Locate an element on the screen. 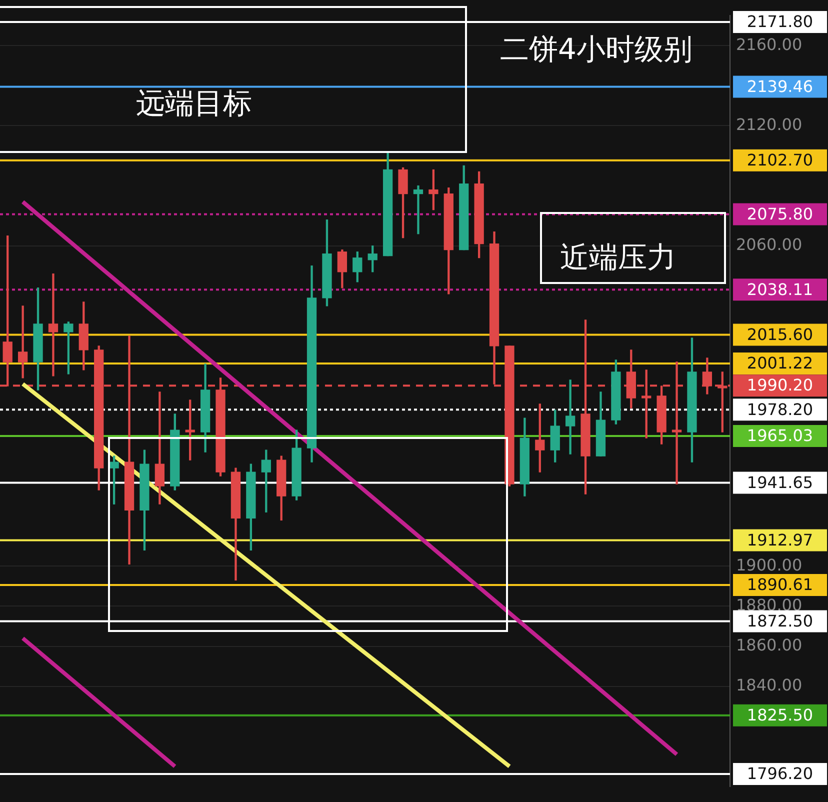 The image size is (828, 802). ref-line-label: 2015.60 is located at coordinates (780, 334).